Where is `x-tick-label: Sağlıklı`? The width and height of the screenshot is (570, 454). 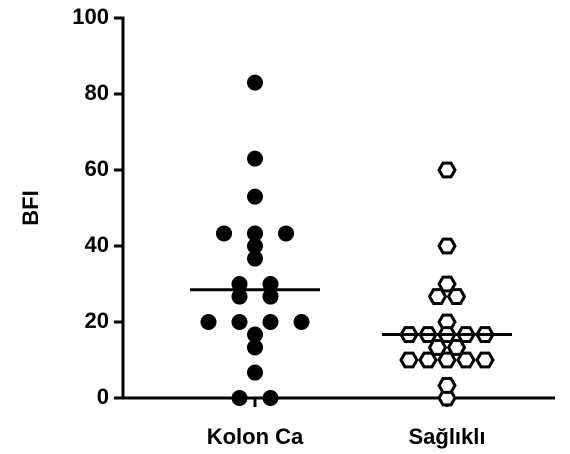 x-tick-label: Sağlıklı is located at coordinates (446, 436).